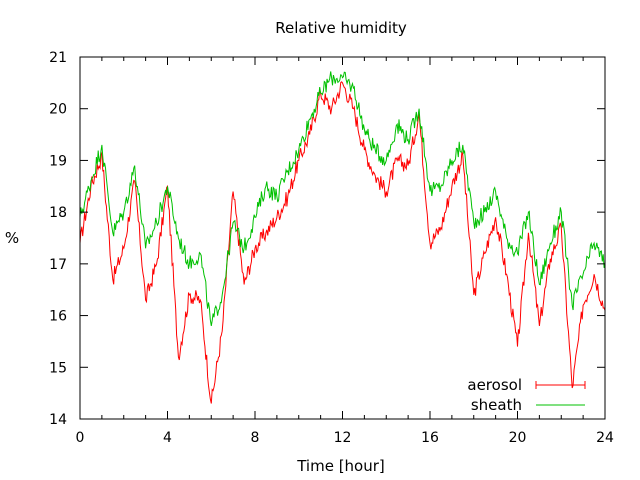  What do you see at coordinates (58, 265) in the screenshot?
I see `y-tick-label: 17` at bounding box center [58, 265].